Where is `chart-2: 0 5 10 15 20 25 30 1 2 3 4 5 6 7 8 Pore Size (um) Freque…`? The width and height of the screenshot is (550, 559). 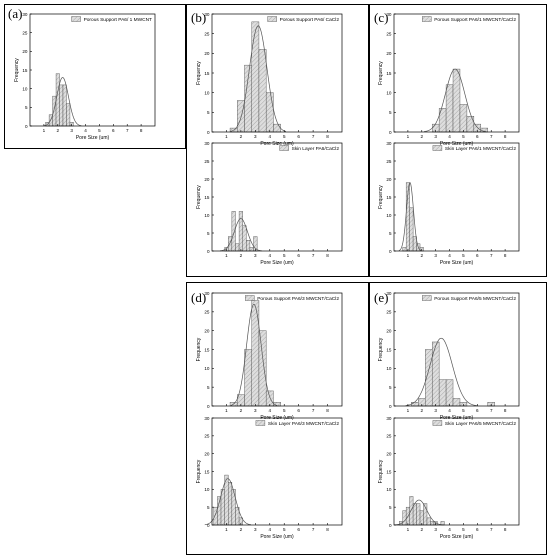 chart-2: 0 5 10 15 20 25 30 1 2 3 4 5 6 7 8 Pore Size (um) Freque… is located at coordinates (269, 203).